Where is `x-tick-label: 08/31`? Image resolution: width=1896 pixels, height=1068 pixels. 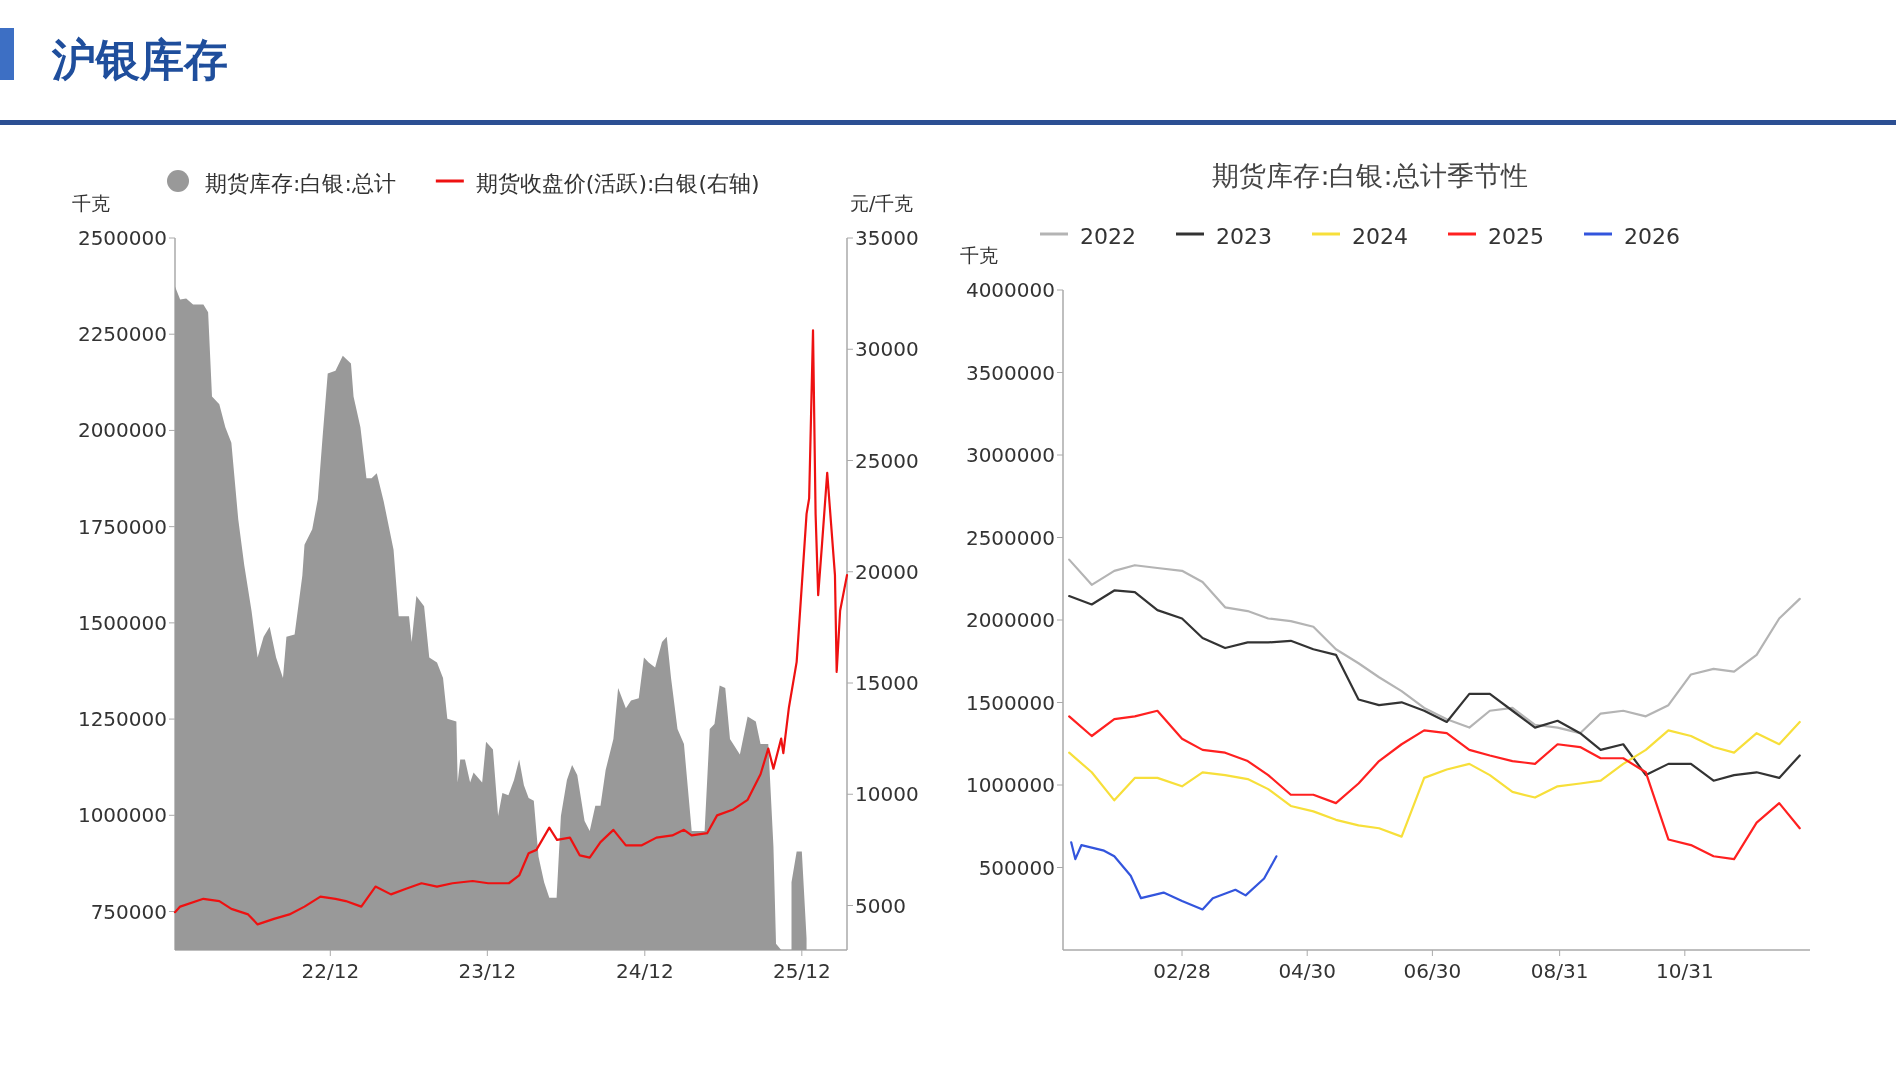
x-tick-label: 08/31 is located at coordinates (1559, 971).